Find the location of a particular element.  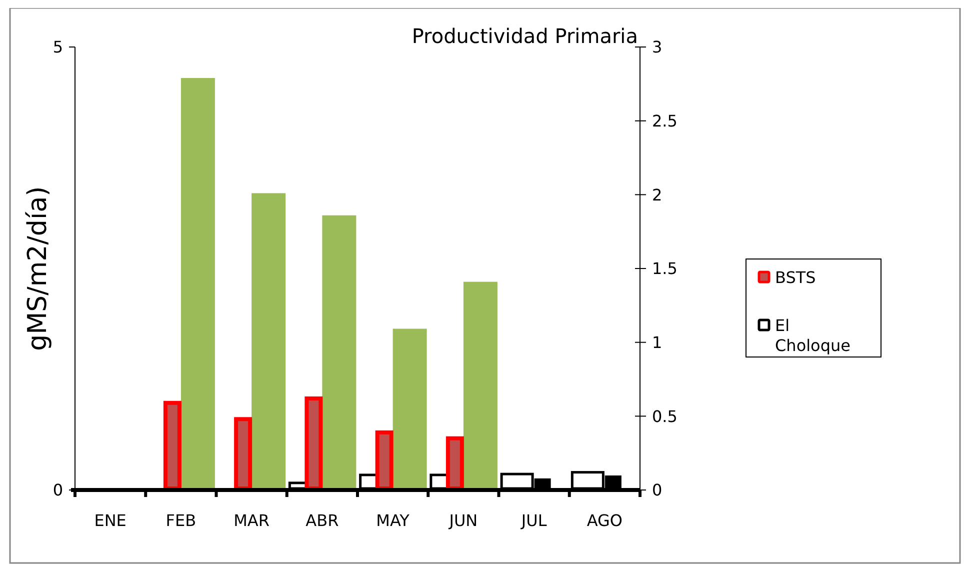

x-tick-label: ENE is located at coordinates (110, 520).